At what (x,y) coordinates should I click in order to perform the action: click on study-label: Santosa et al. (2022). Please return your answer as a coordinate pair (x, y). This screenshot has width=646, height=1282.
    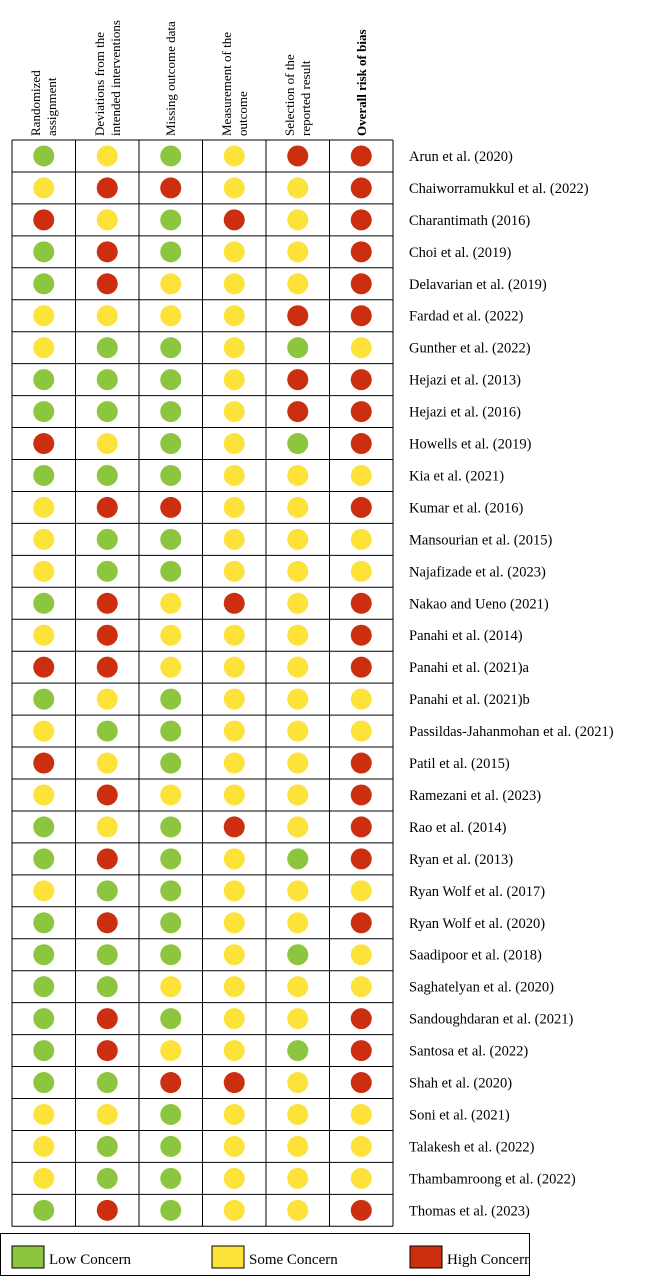
    Looking at the image, I should click on (468, 1052).